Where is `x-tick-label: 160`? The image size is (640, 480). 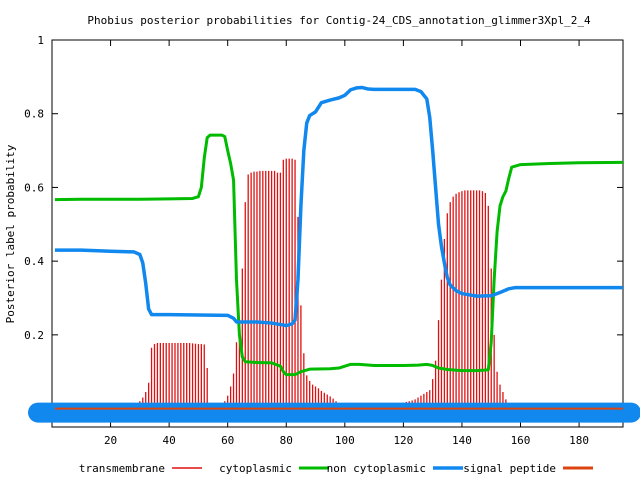 x-tick-label: 160 is located at coordinates (521, 440).